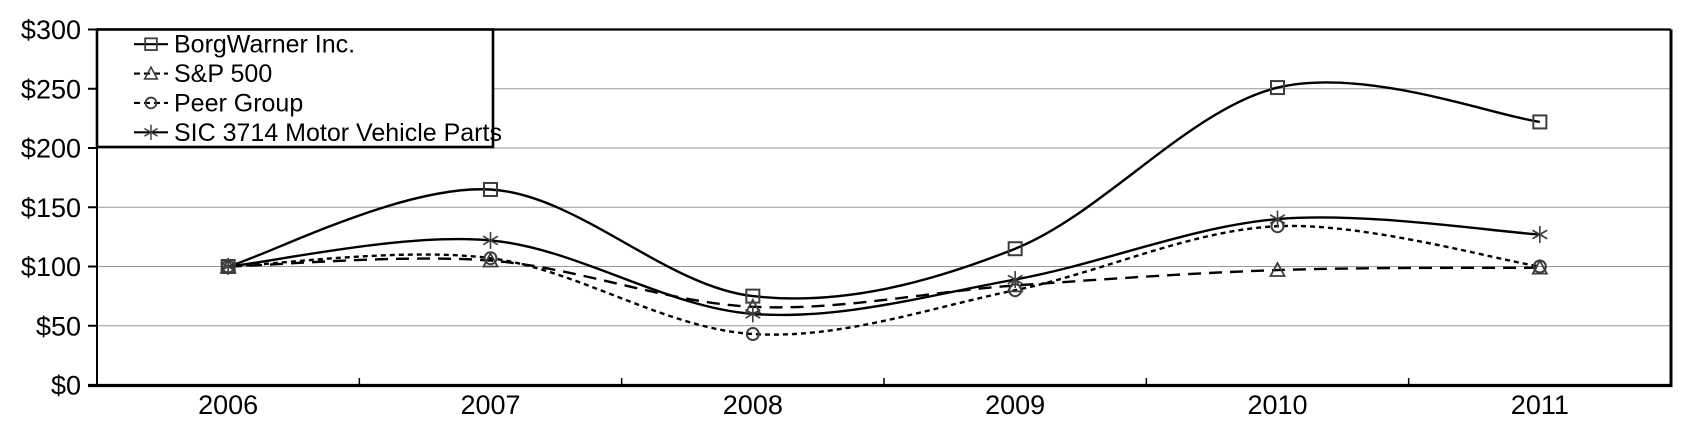 The height and width of the screenshot is (447, 1697). I want to click on datapoint-sic-3714-motor-vehicle-parts-2007-asterisk-marker, so click(490, 240).